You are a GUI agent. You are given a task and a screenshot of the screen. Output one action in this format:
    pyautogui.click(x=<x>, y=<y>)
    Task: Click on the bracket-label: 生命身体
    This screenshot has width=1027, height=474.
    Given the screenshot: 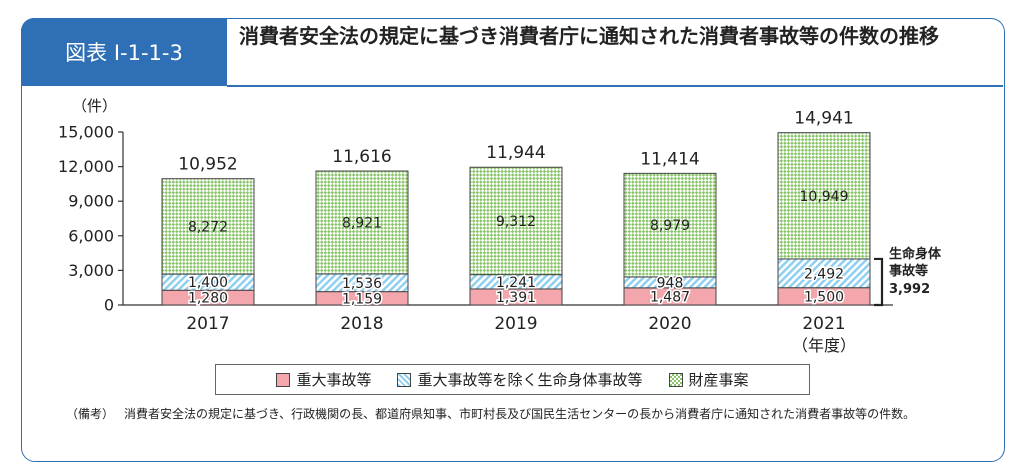 What is the action you would take?
    pyautogui.click(x=915, y=254)
    